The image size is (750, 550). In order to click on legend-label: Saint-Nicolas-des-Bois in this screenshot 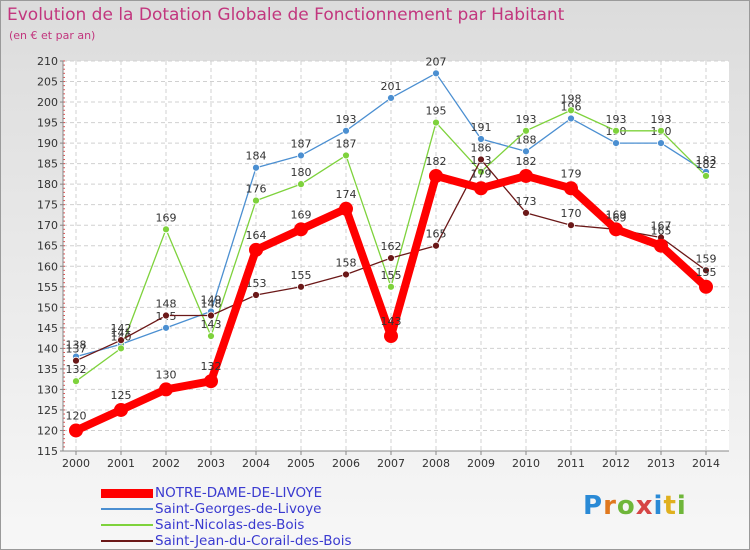, I will do `click(230, 525)`.